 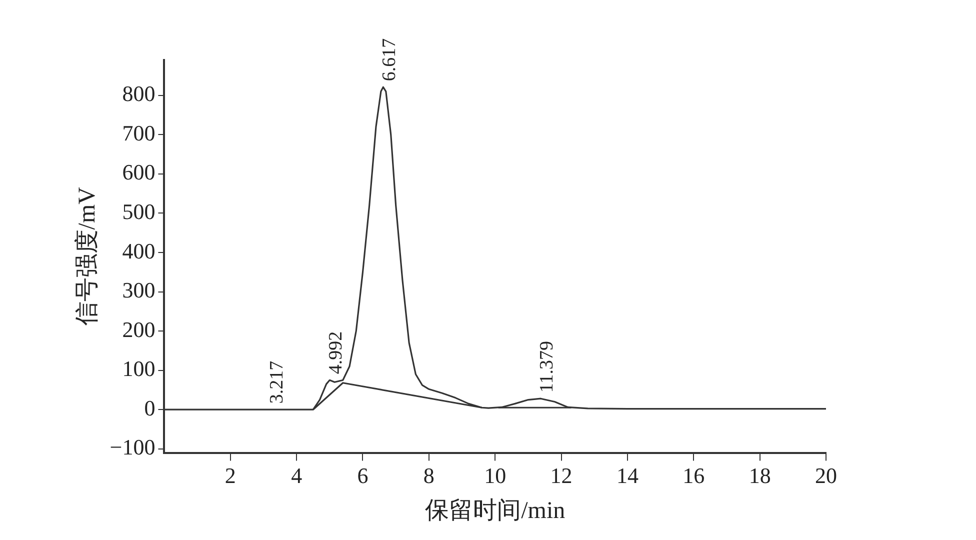 What do you see at coordinates (139, 133) in the screenshot?
I see `y-tick-label: 700` at bounding box center [139, 133].